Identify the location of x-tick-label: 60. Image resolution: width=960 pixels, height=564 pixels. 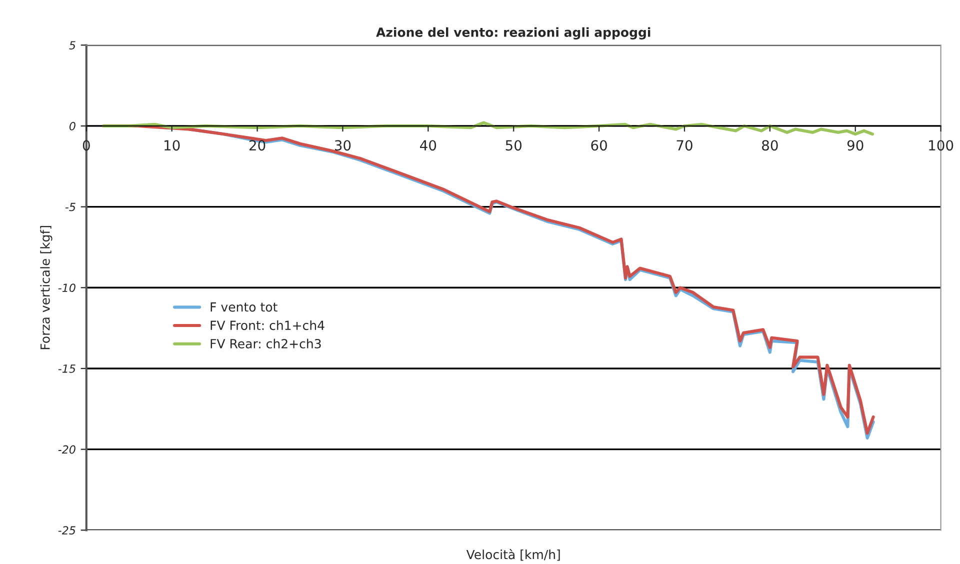
(599, 145).